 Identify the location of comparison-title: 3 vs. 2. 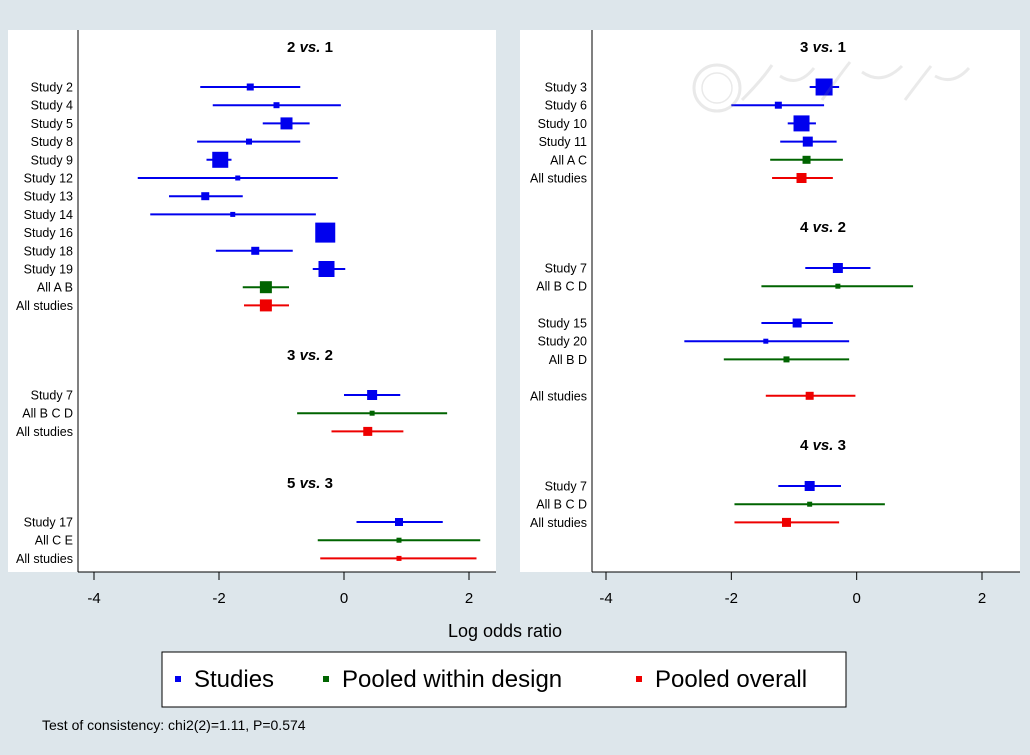
(310, 355).